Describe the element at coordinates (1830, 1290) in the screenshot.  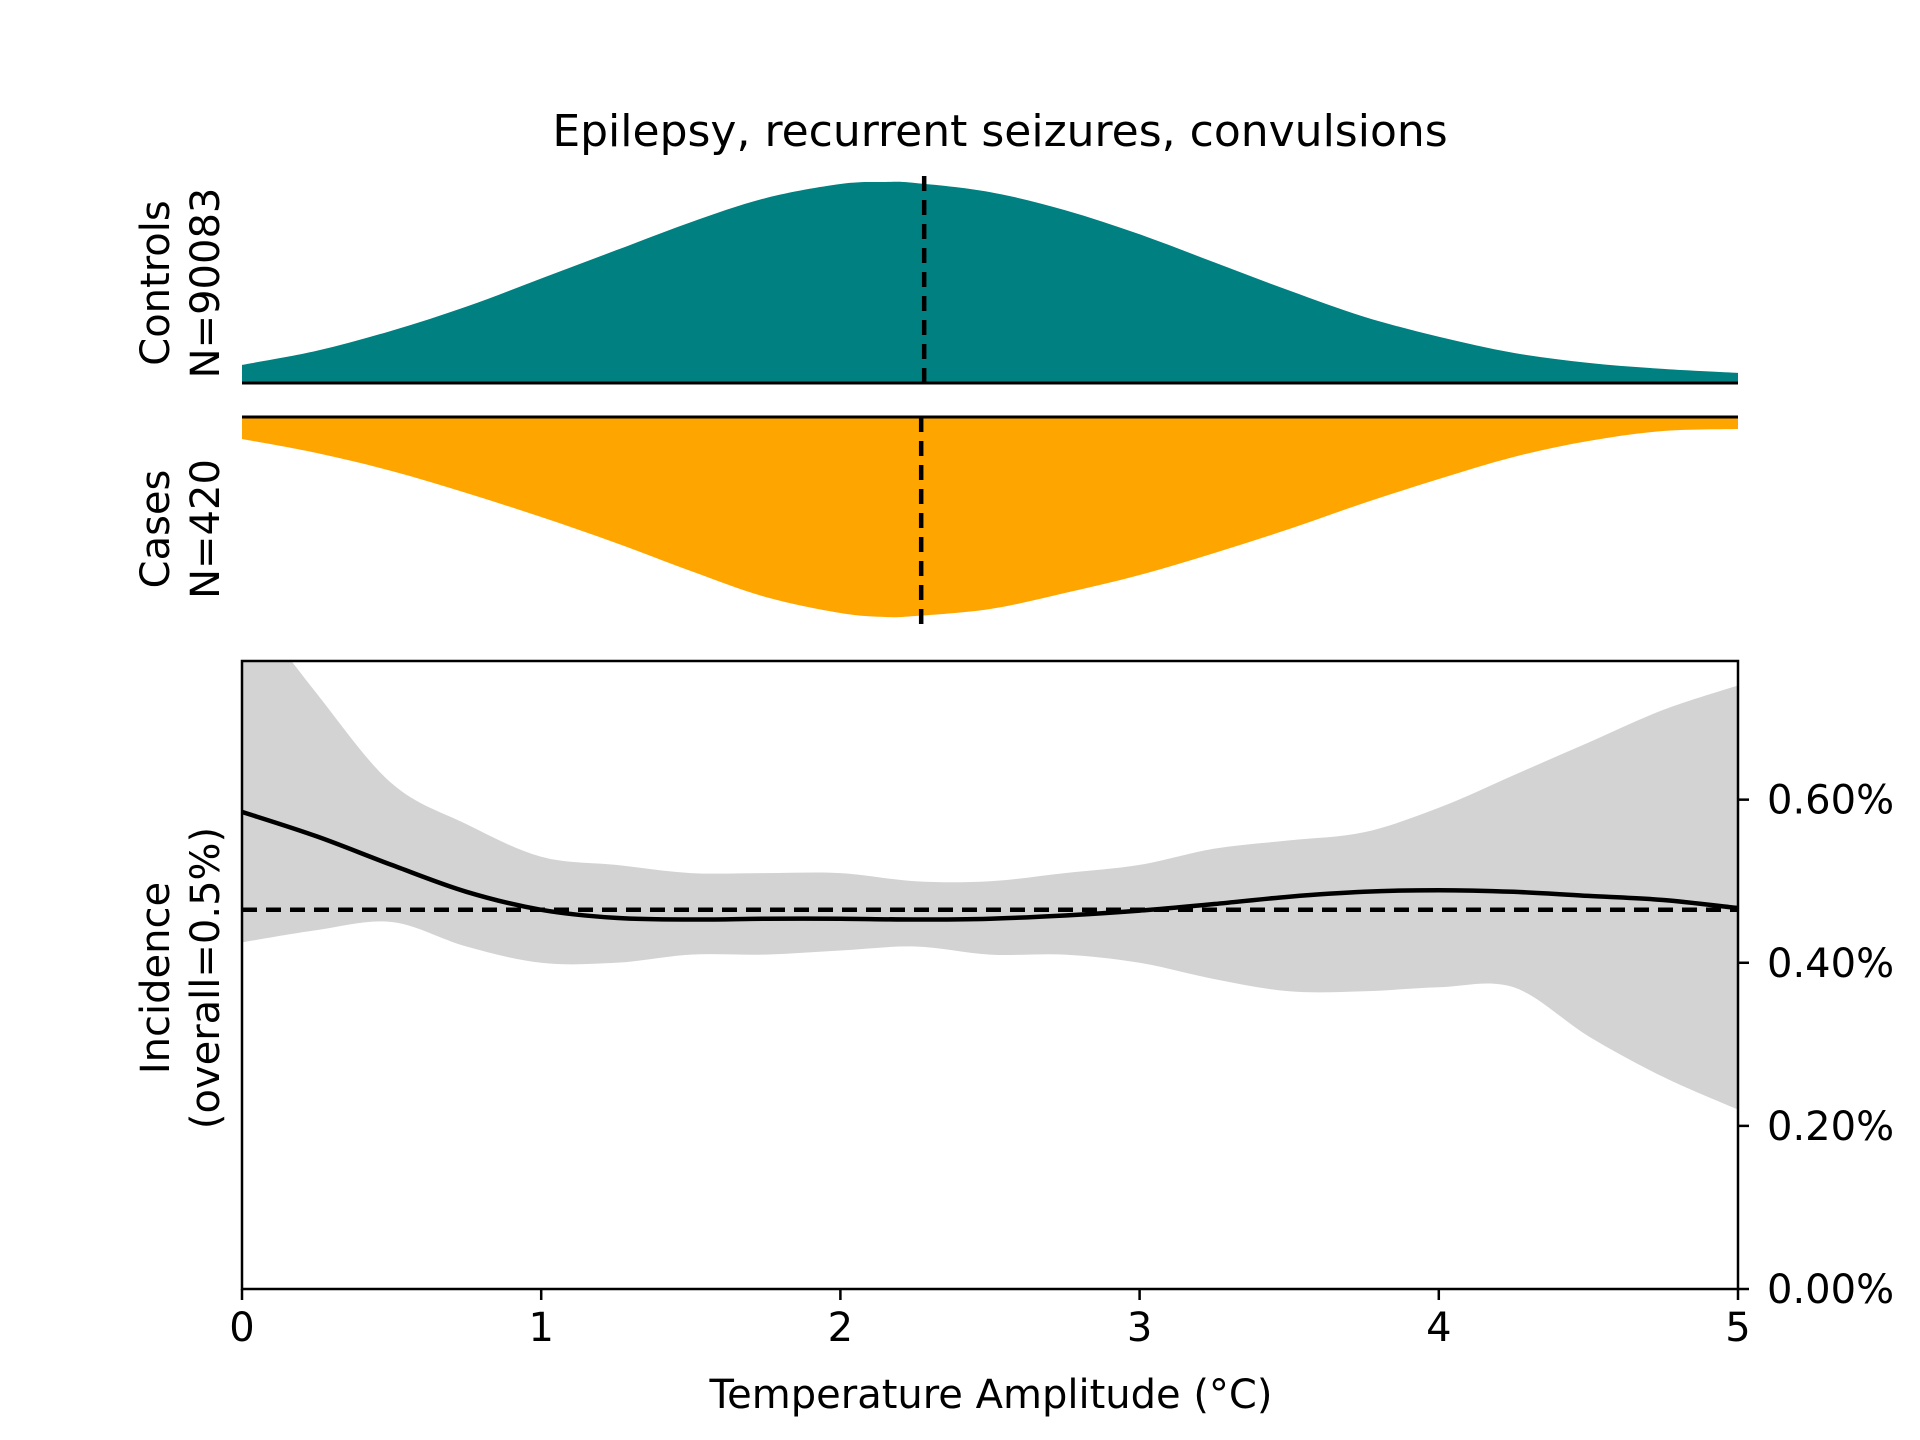
I see `y-tick-label: 0.00%` at that location.